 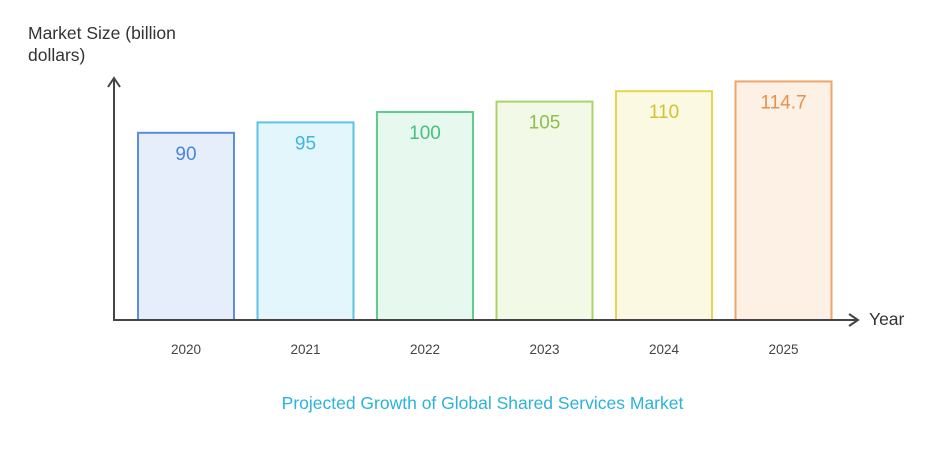 I want to click on data-label-2023: 105, so click(x=545, y=123).